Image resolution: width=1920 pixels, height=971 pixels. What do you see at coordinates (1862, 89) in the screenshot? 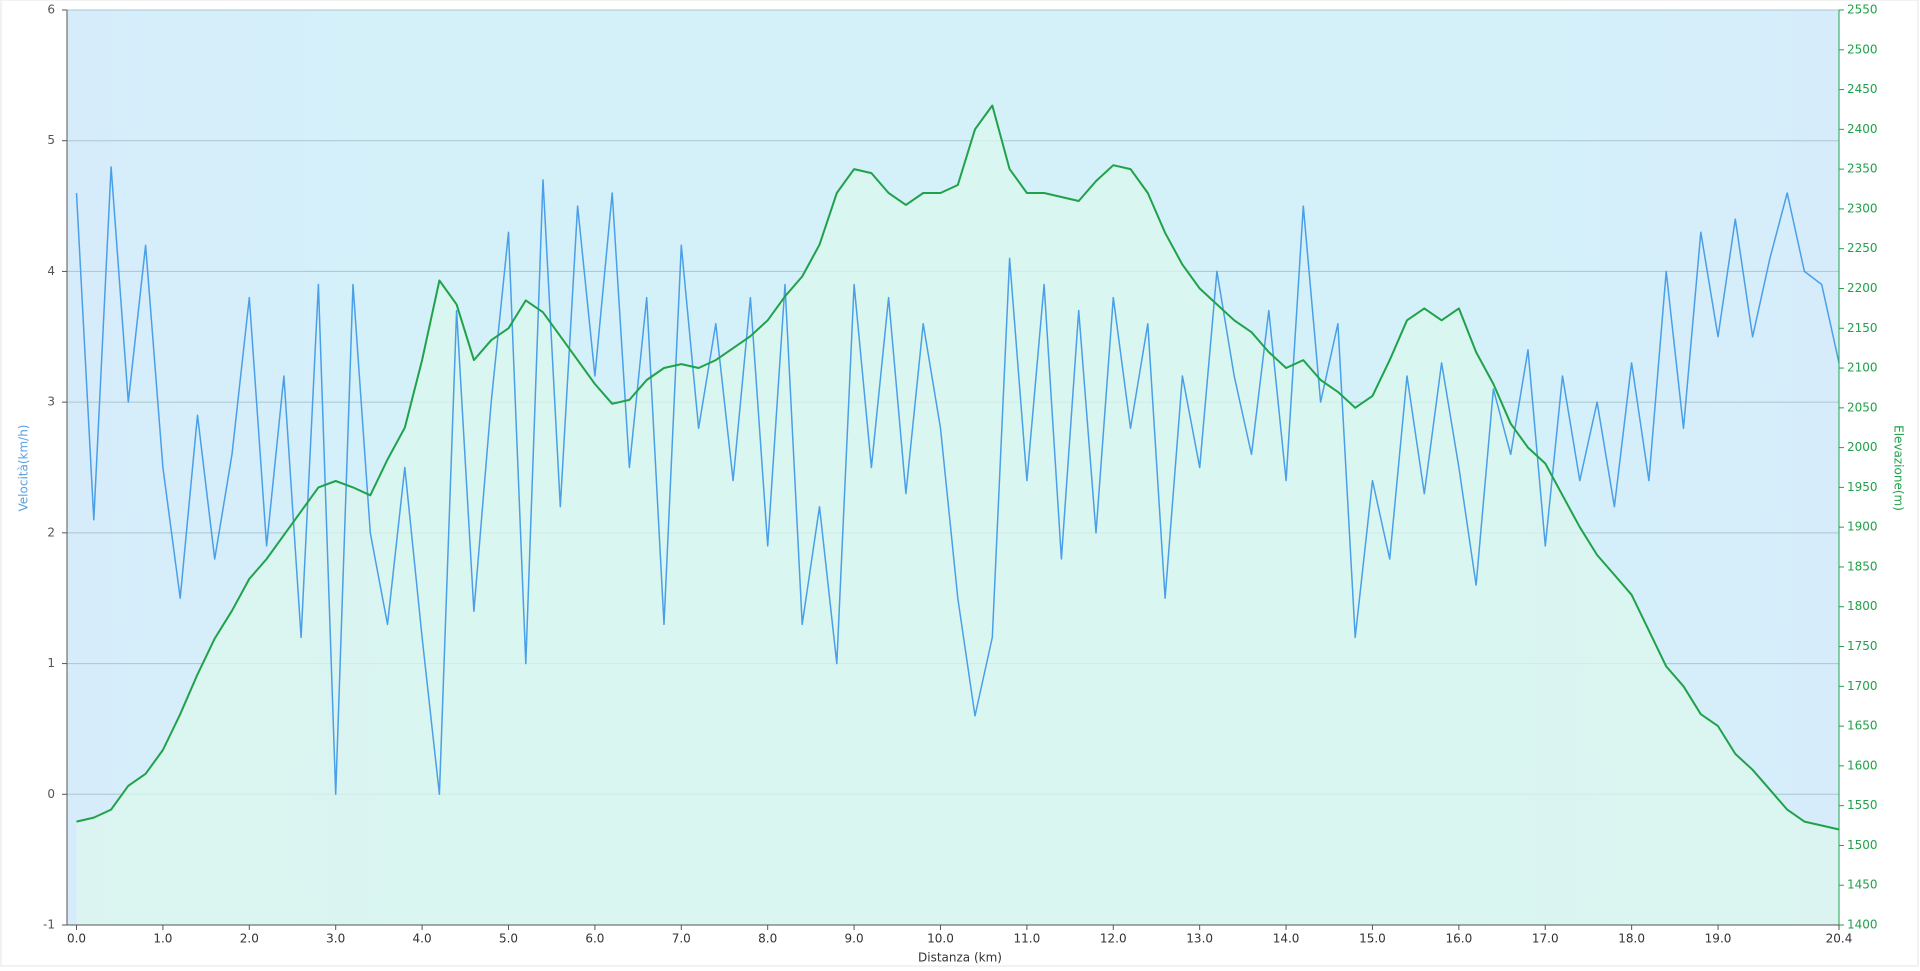
I see `y2-tick-label: 2450` at bounding box center [1862, 89].